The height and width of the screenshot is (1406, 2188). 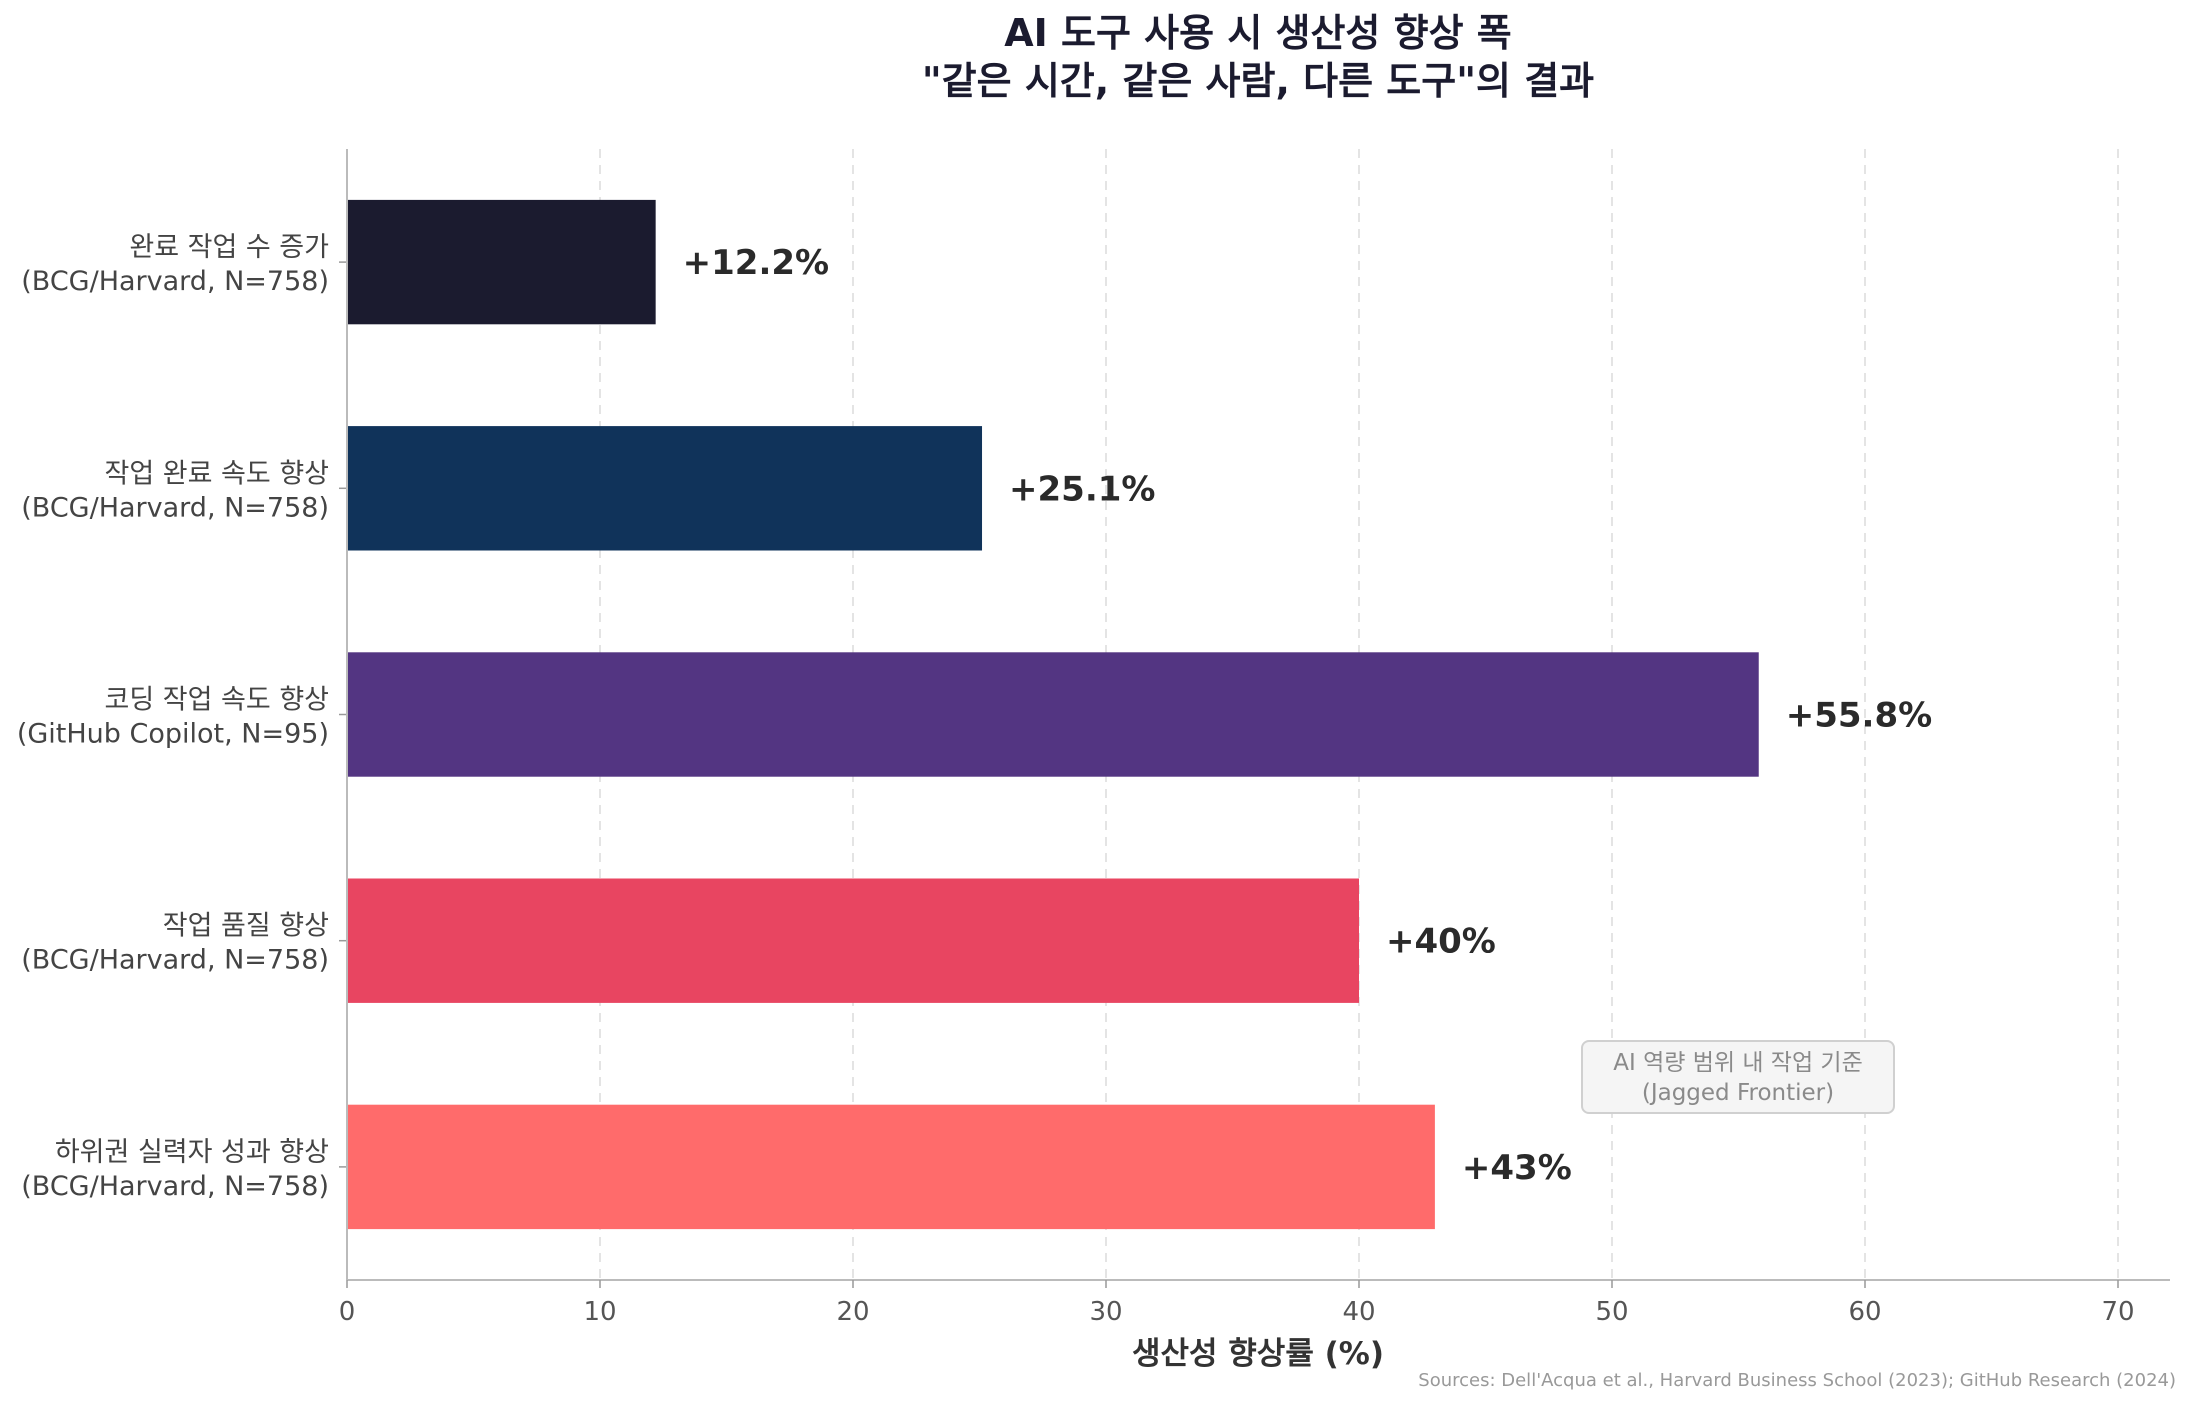 What do you see at coordinates (173, 734) in the screenshot?
I see `category-sublabel: (GitHub Copilot, N=95)` at bounding box center [173, 734].